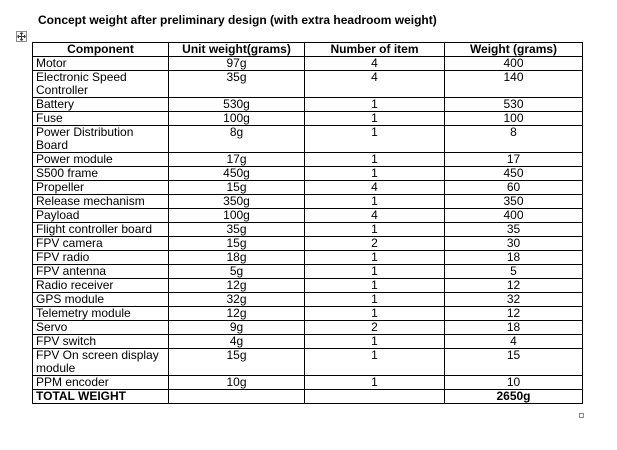  Describe the element at coordinates (513, 104) in the screenshot. I see `cell-weight: 530` at that location.